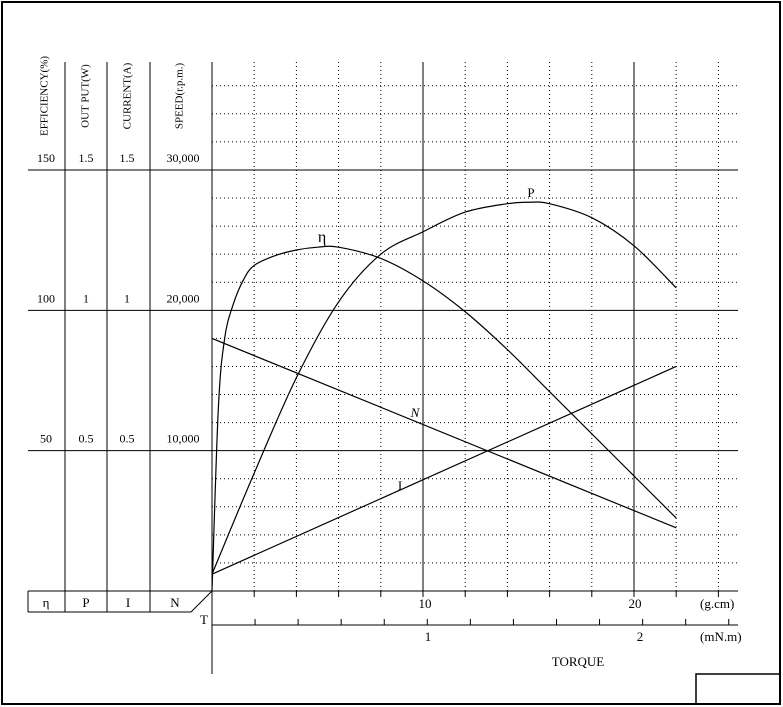 This screenshot has width=783, height=707. I want to click on legend-diagonal-line, so click(201, 601).